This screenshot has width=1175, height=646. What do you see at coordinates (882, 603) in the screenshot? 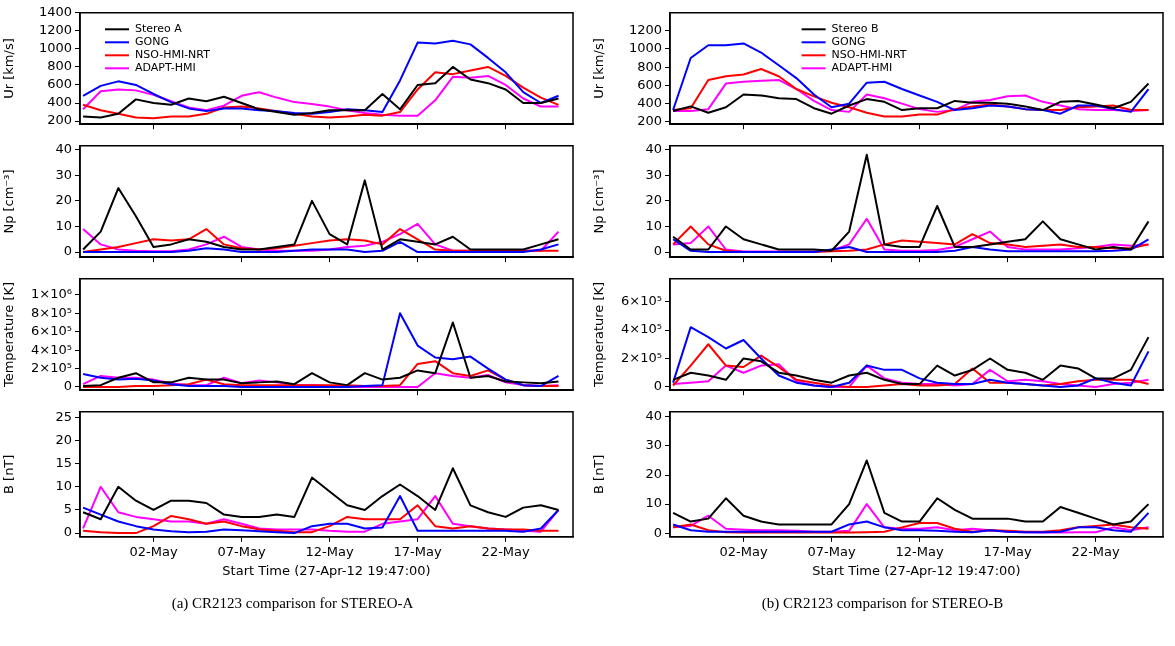
I see `text: (b) CR2123 comparison for STEREO-B` at bounding box center [882, 603].